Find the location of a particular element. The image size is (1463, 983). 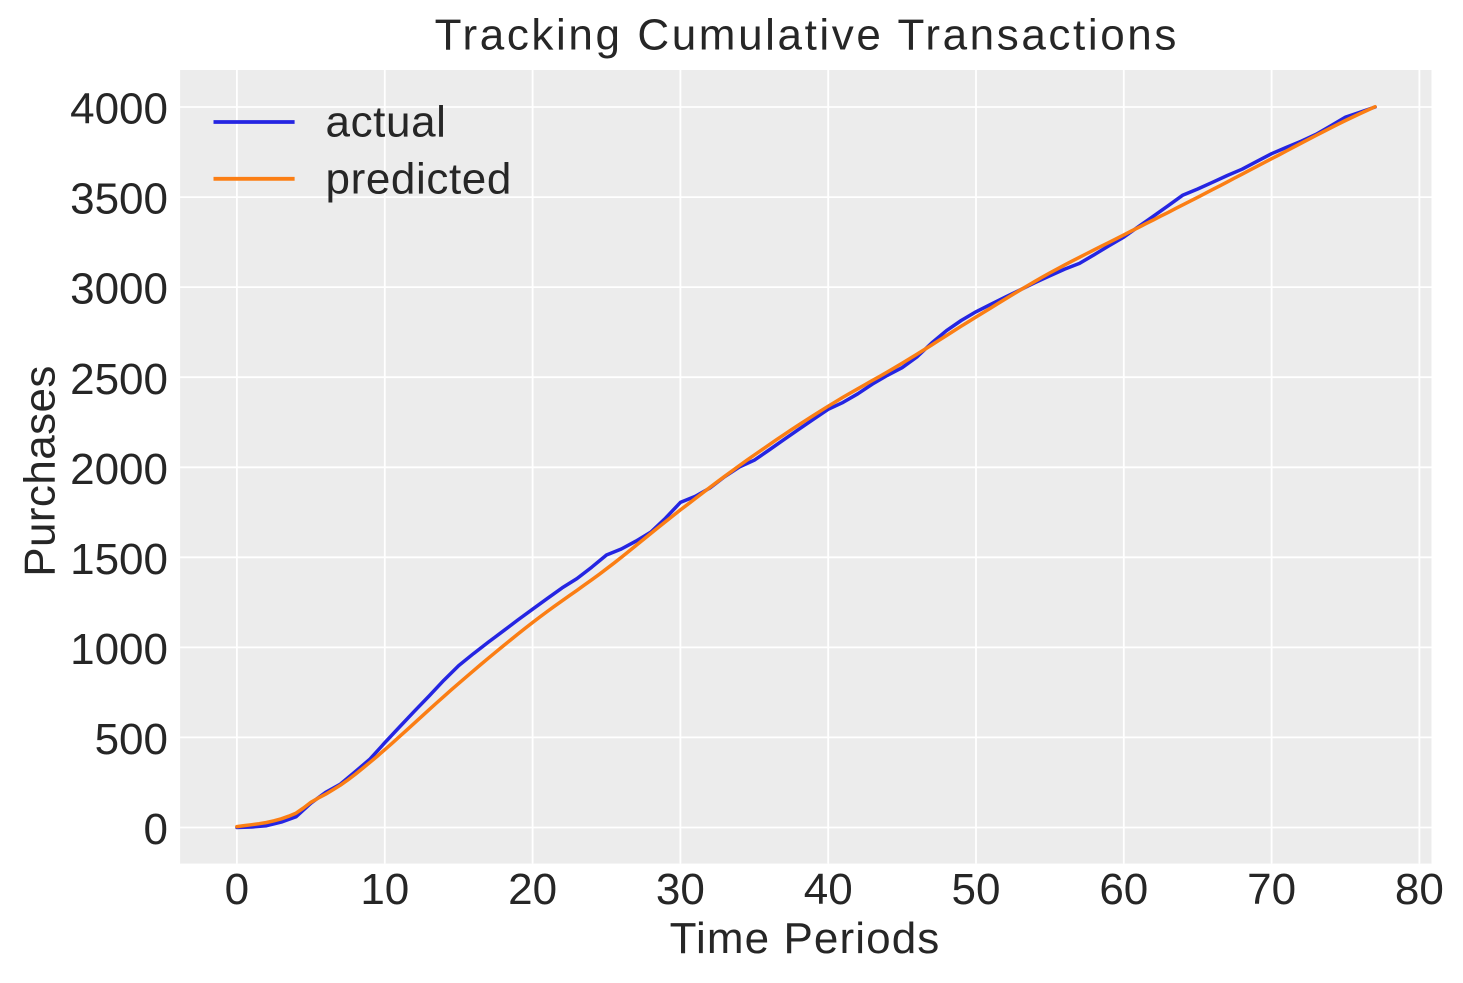

svg-text: 3000 is located at coordinates (119, 289).